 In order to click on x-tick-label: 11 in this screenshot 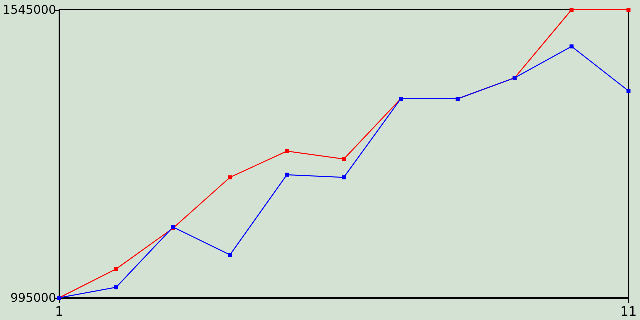, I will do `click(628, 312)`.